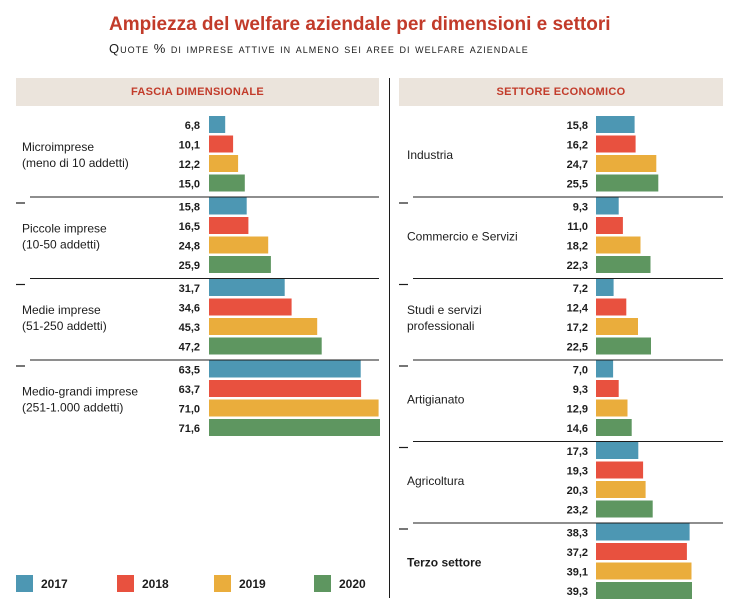  What do you see at coordinates (227, 183) in the screenshot?
I see `bar-microimprese-2020` at bounding box center [227, 183].